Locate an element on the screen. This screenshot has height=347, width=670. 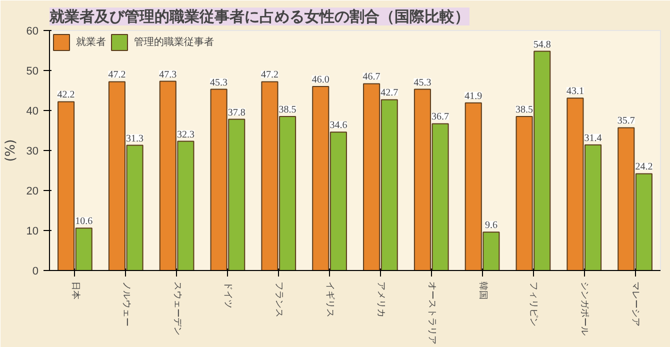
data-label: 54.8 is located at coordinates (542, 44).